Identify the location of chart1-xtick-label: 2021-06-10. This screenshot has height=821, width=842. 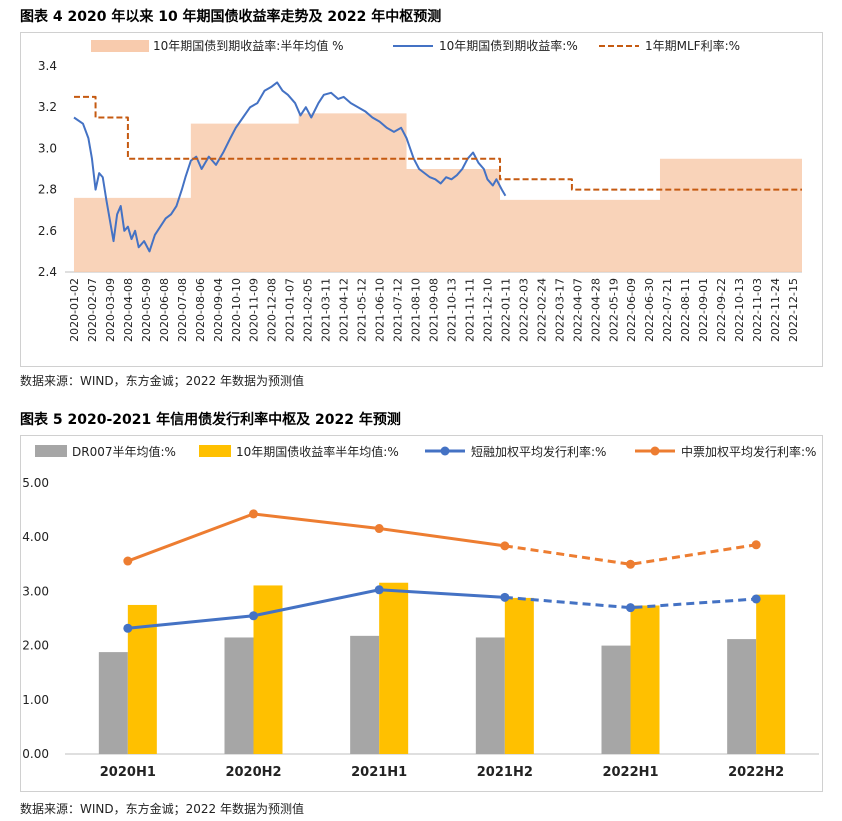
(380, 310).